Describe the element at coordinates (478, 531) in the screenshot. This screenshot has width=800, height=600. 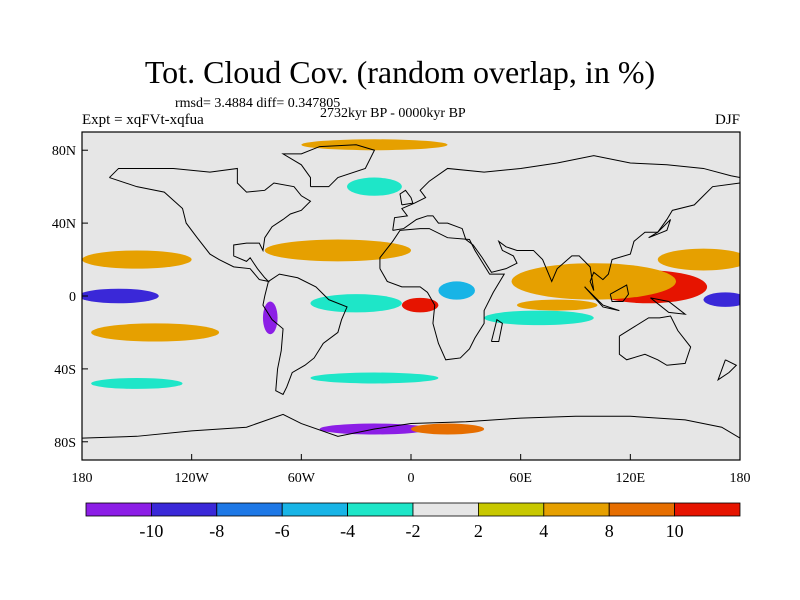
I see `colorbar-label: 2` at that location.